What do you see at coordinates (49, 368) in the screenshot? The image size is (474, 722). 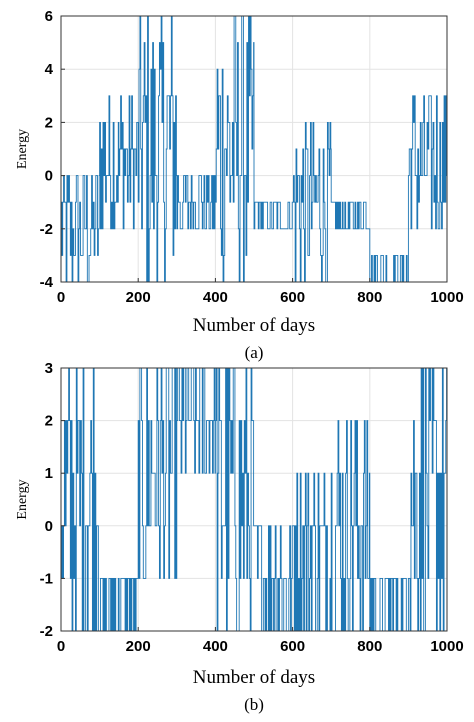 I see `y-tick-label: 3` at bounding box center [49, 368].